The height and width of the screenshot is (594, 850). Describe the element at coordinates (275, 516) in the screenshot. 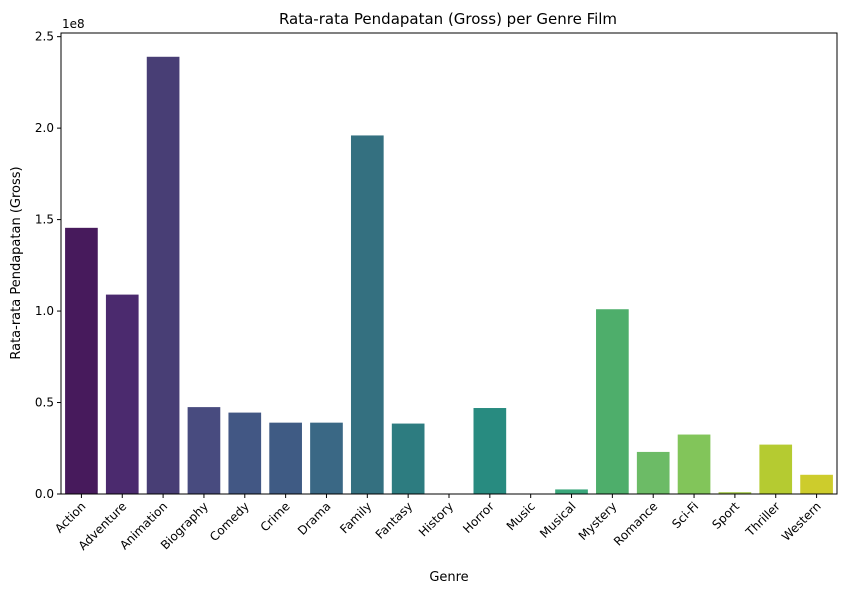

I see `x-tick-label: Crime` at that location.